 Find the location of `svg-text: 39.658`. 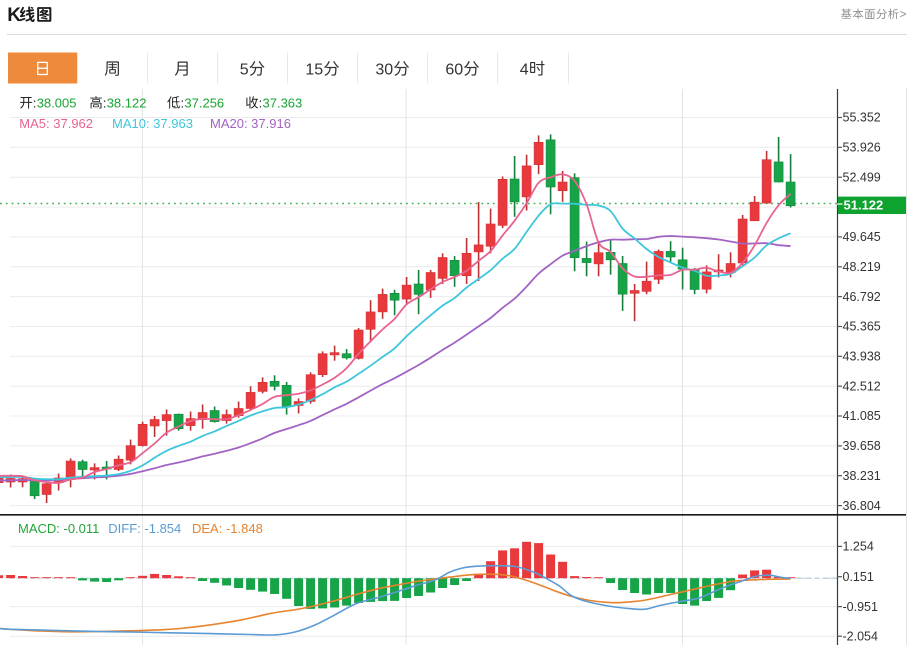

svg-text: 39.658 is located at coordinates (862, 446).